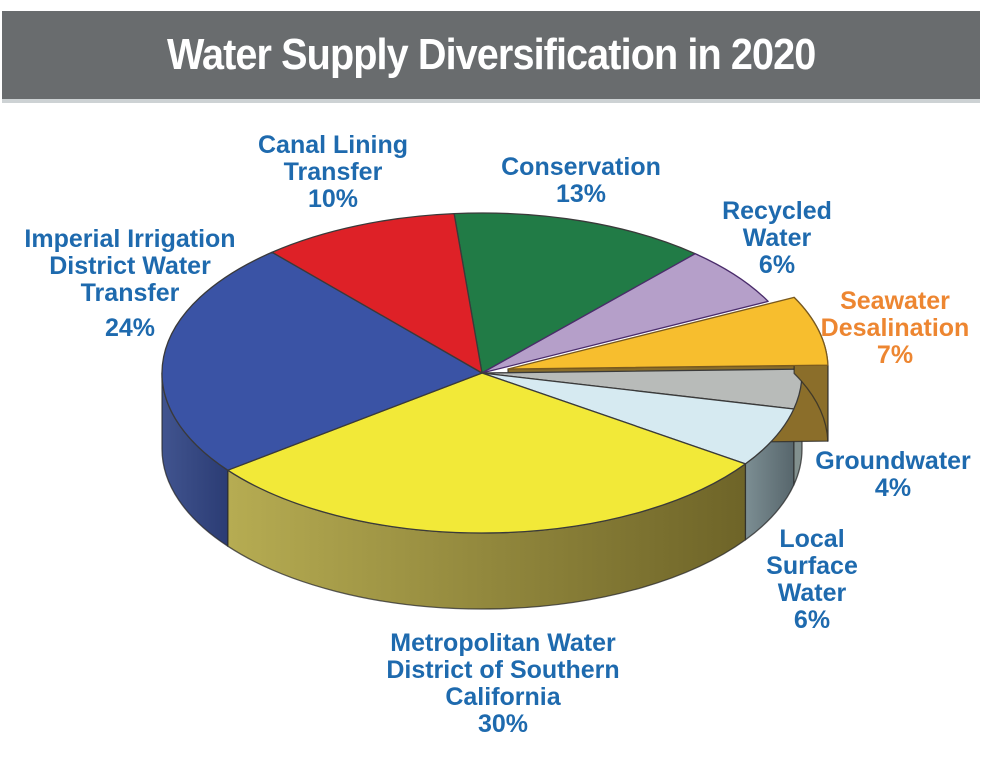 This screenshot has height=757, width=1000. I want to click on label-line: Surface, so click(812, 566).